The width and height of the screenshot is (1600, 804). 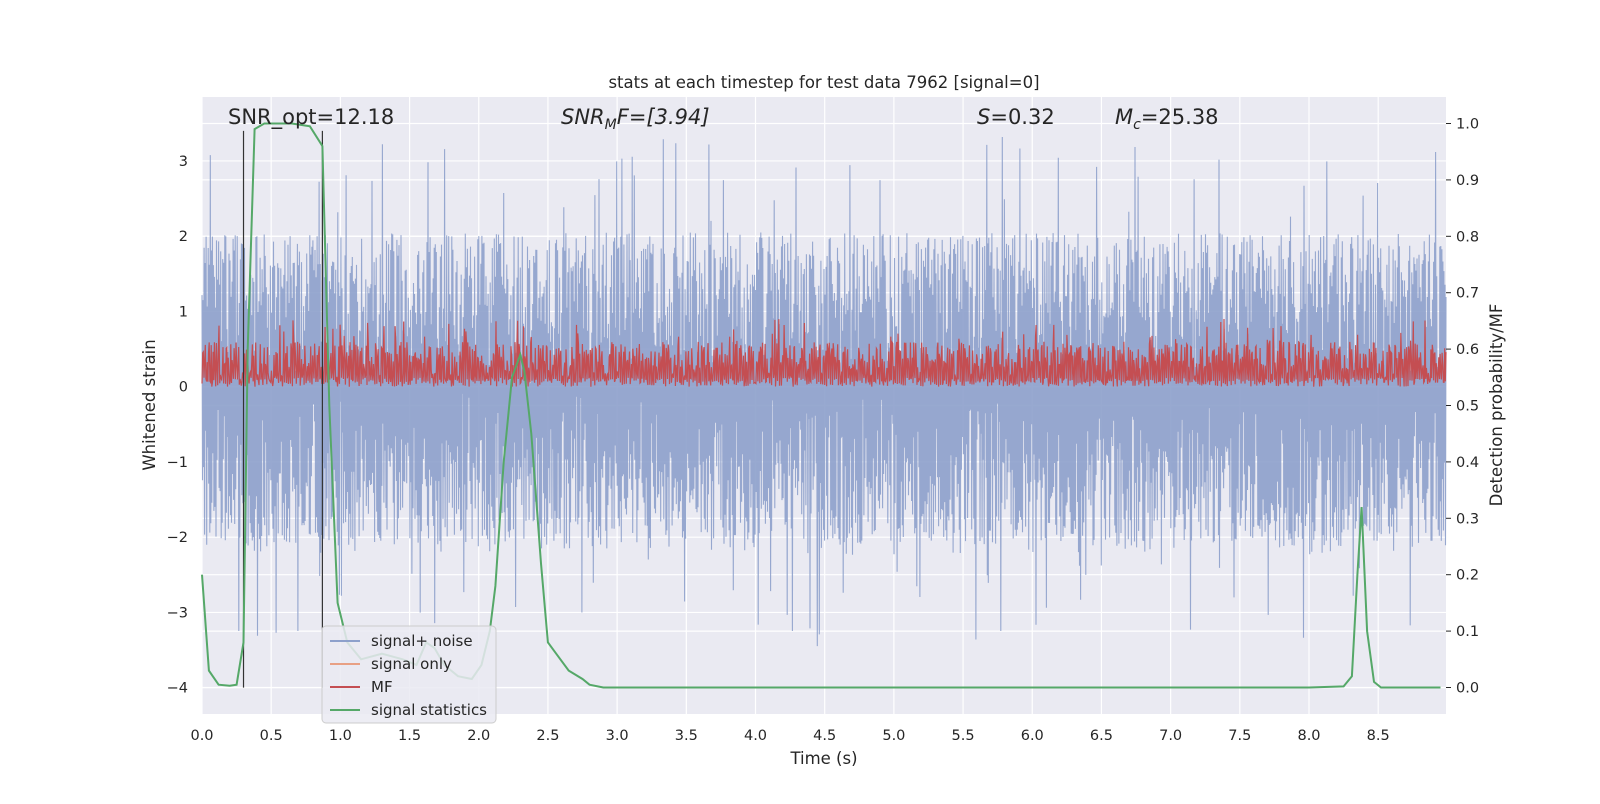 I want to click on x-tick-label: 4.0, so click(x=755, y=736).